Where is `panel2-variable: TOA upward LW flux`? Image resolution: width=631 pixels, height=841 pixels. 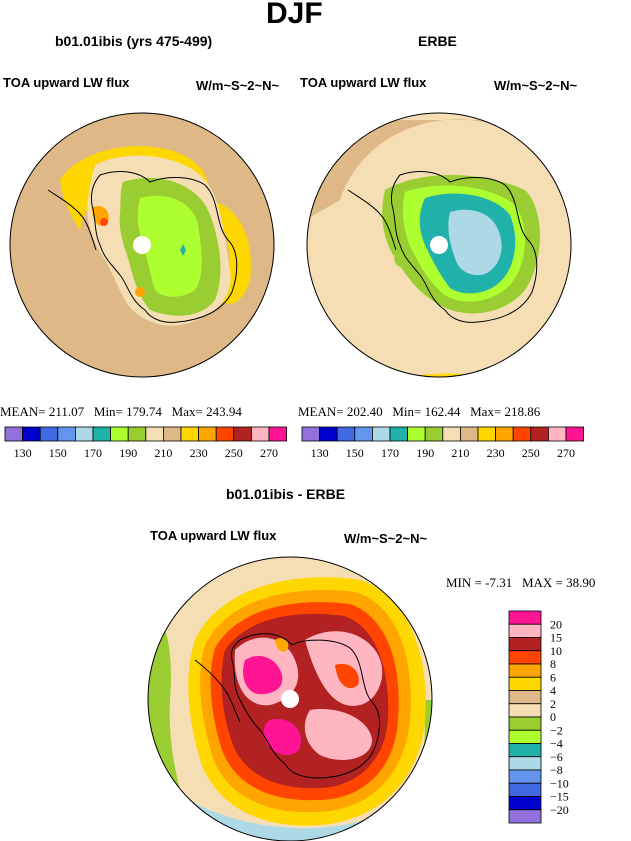 panel2-variable: TOA upward LW flux is located at coordinates (363, 82).